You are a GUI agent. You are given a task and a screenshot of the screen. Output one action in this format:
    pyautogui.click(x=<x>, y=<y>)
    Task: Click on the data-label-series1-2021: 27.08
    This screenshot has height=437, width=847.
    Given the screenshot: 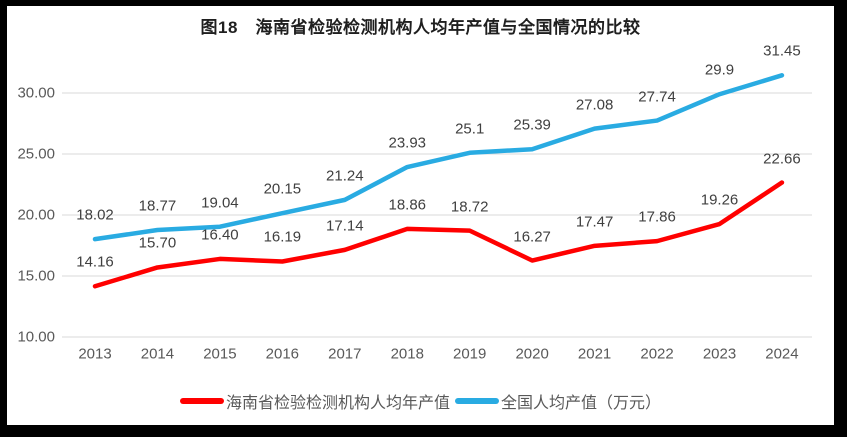 What is the action you would take?
    pyautogui.click(x=594, y=105)
    